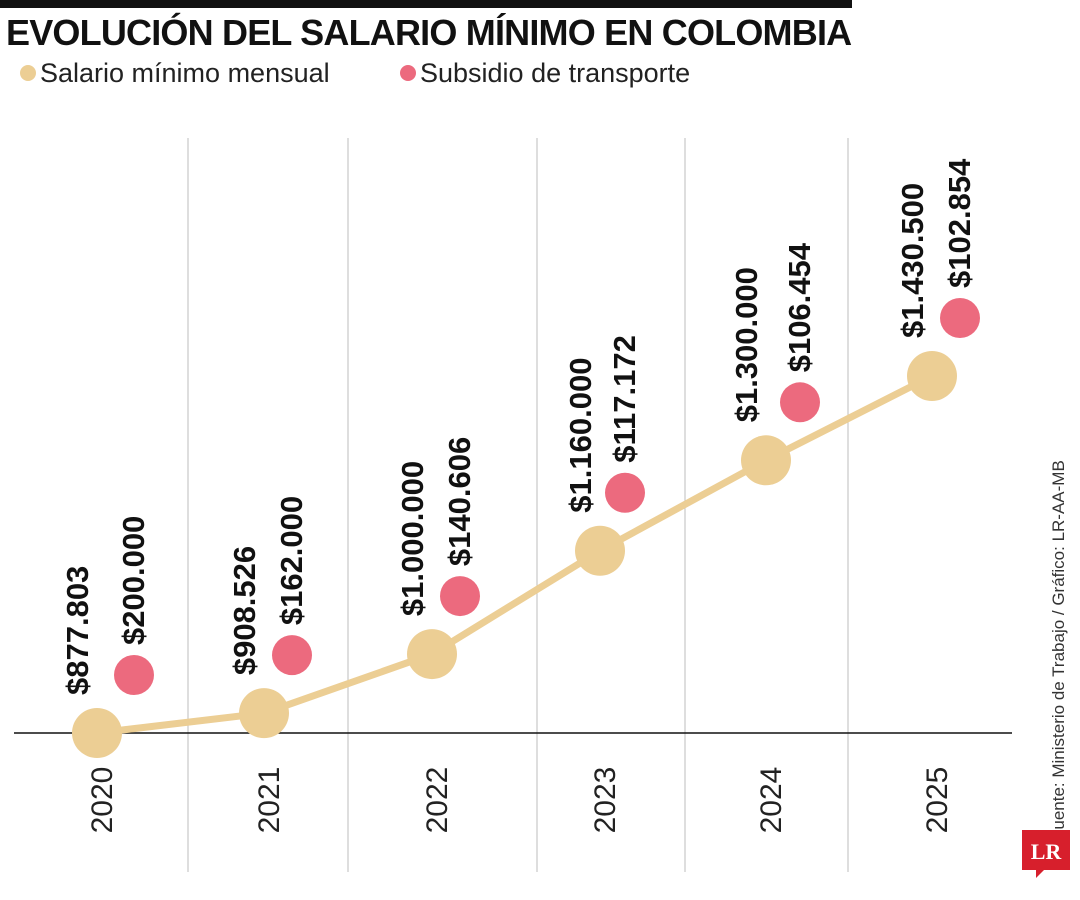  I want to click on subsidio-point-2025, so click(960, 318).